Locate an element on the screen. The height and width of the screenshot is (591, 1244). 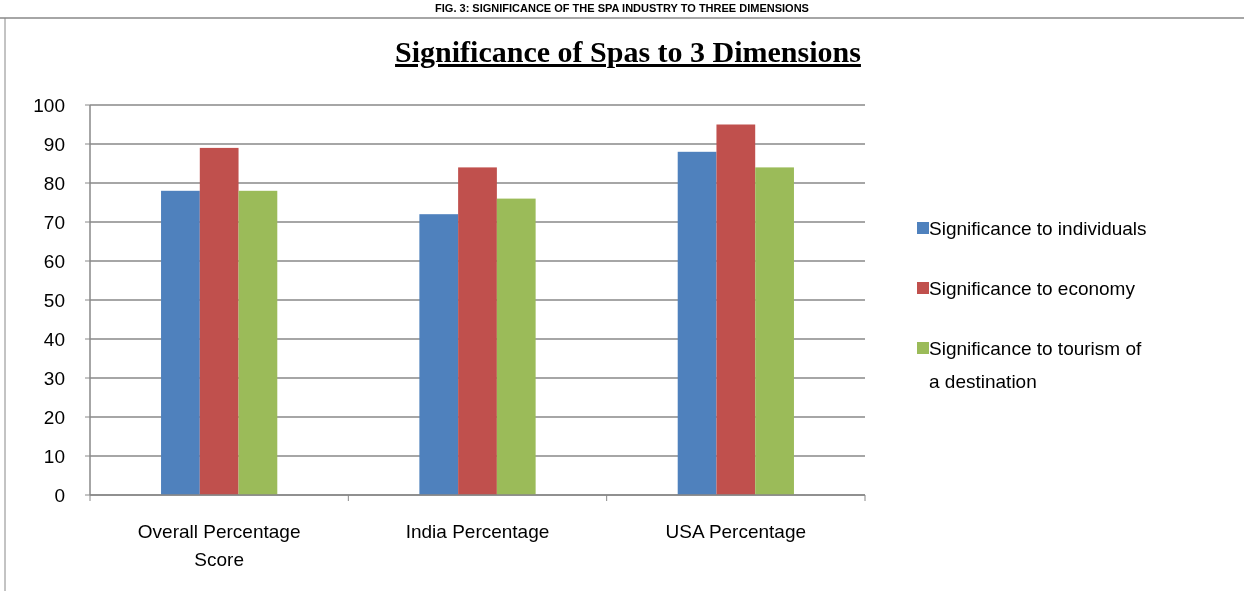
y-tick-label: 80 is located at coordinates (54, 183).